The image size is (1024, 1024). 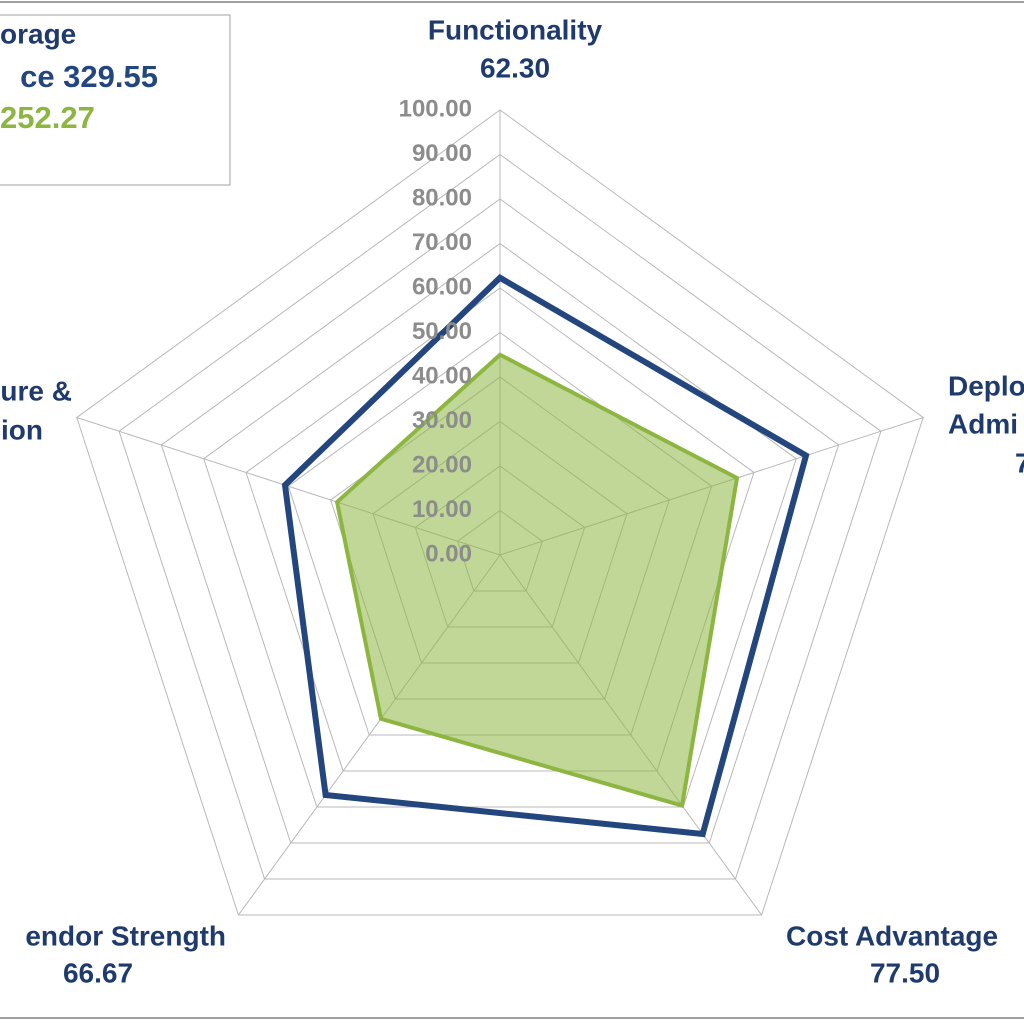 I want to click on value-label: 77.50, so click(x=905, y=972).